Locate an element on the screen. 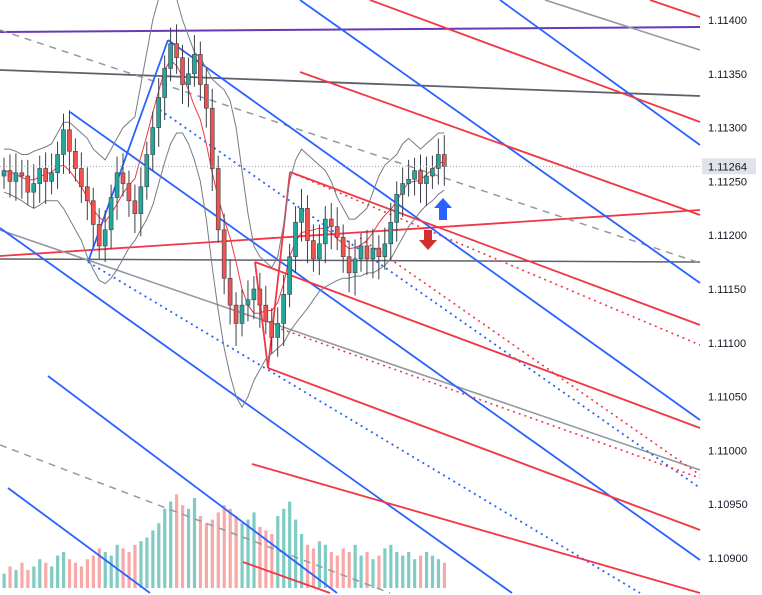  y-tick-label: 1.11000 is located at coordinates (727, 451).